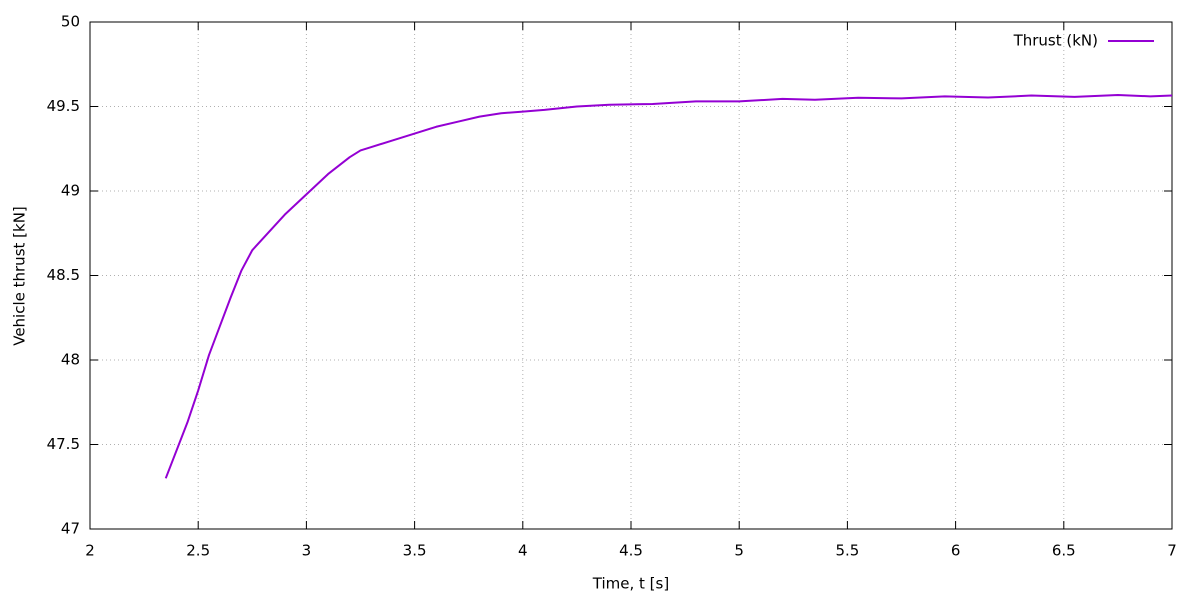 This screenshot has height=604, width=1200. Describe the element at coordinates (1064, 551) in the screenshot. I see `x-tick-label: 6.5` at that location.